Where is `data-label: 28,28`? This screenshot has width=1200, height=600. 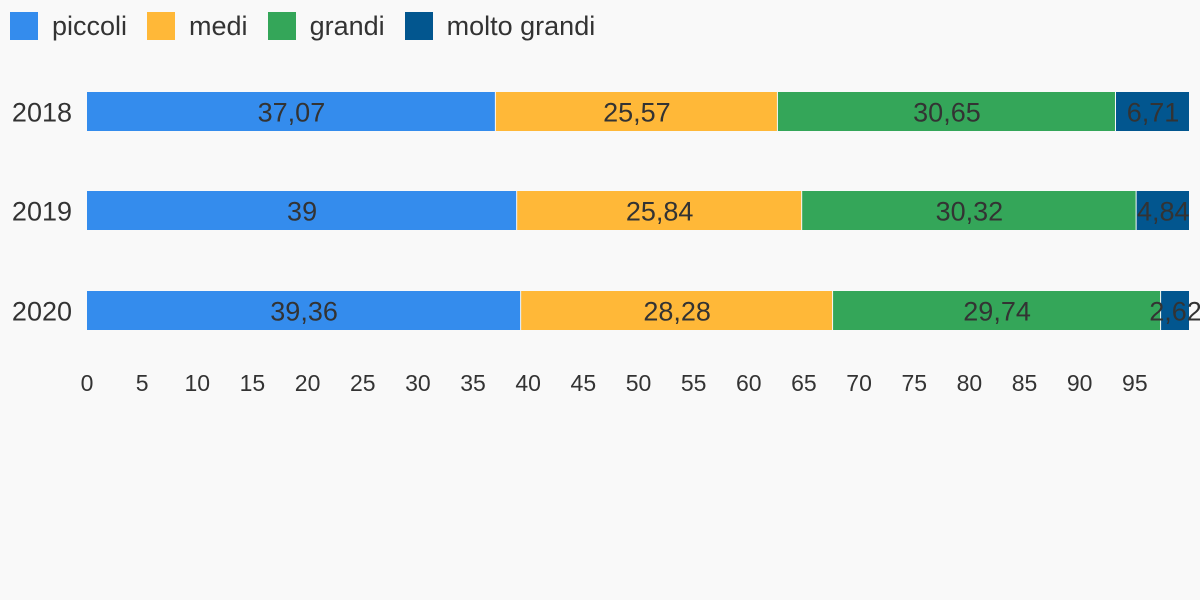
data-label: 28,28 is located at coordinates (677, 312).